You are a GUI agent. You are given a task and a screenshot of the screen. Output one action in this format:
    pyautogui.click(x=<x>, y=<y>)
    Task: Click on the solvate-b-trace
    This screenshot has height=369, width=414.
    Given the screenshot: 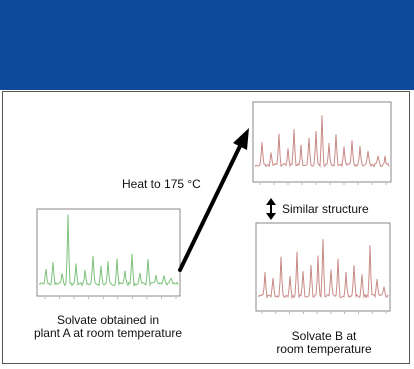 What is the action you would take?
    pyautogui.click(x=323, y=269)
    